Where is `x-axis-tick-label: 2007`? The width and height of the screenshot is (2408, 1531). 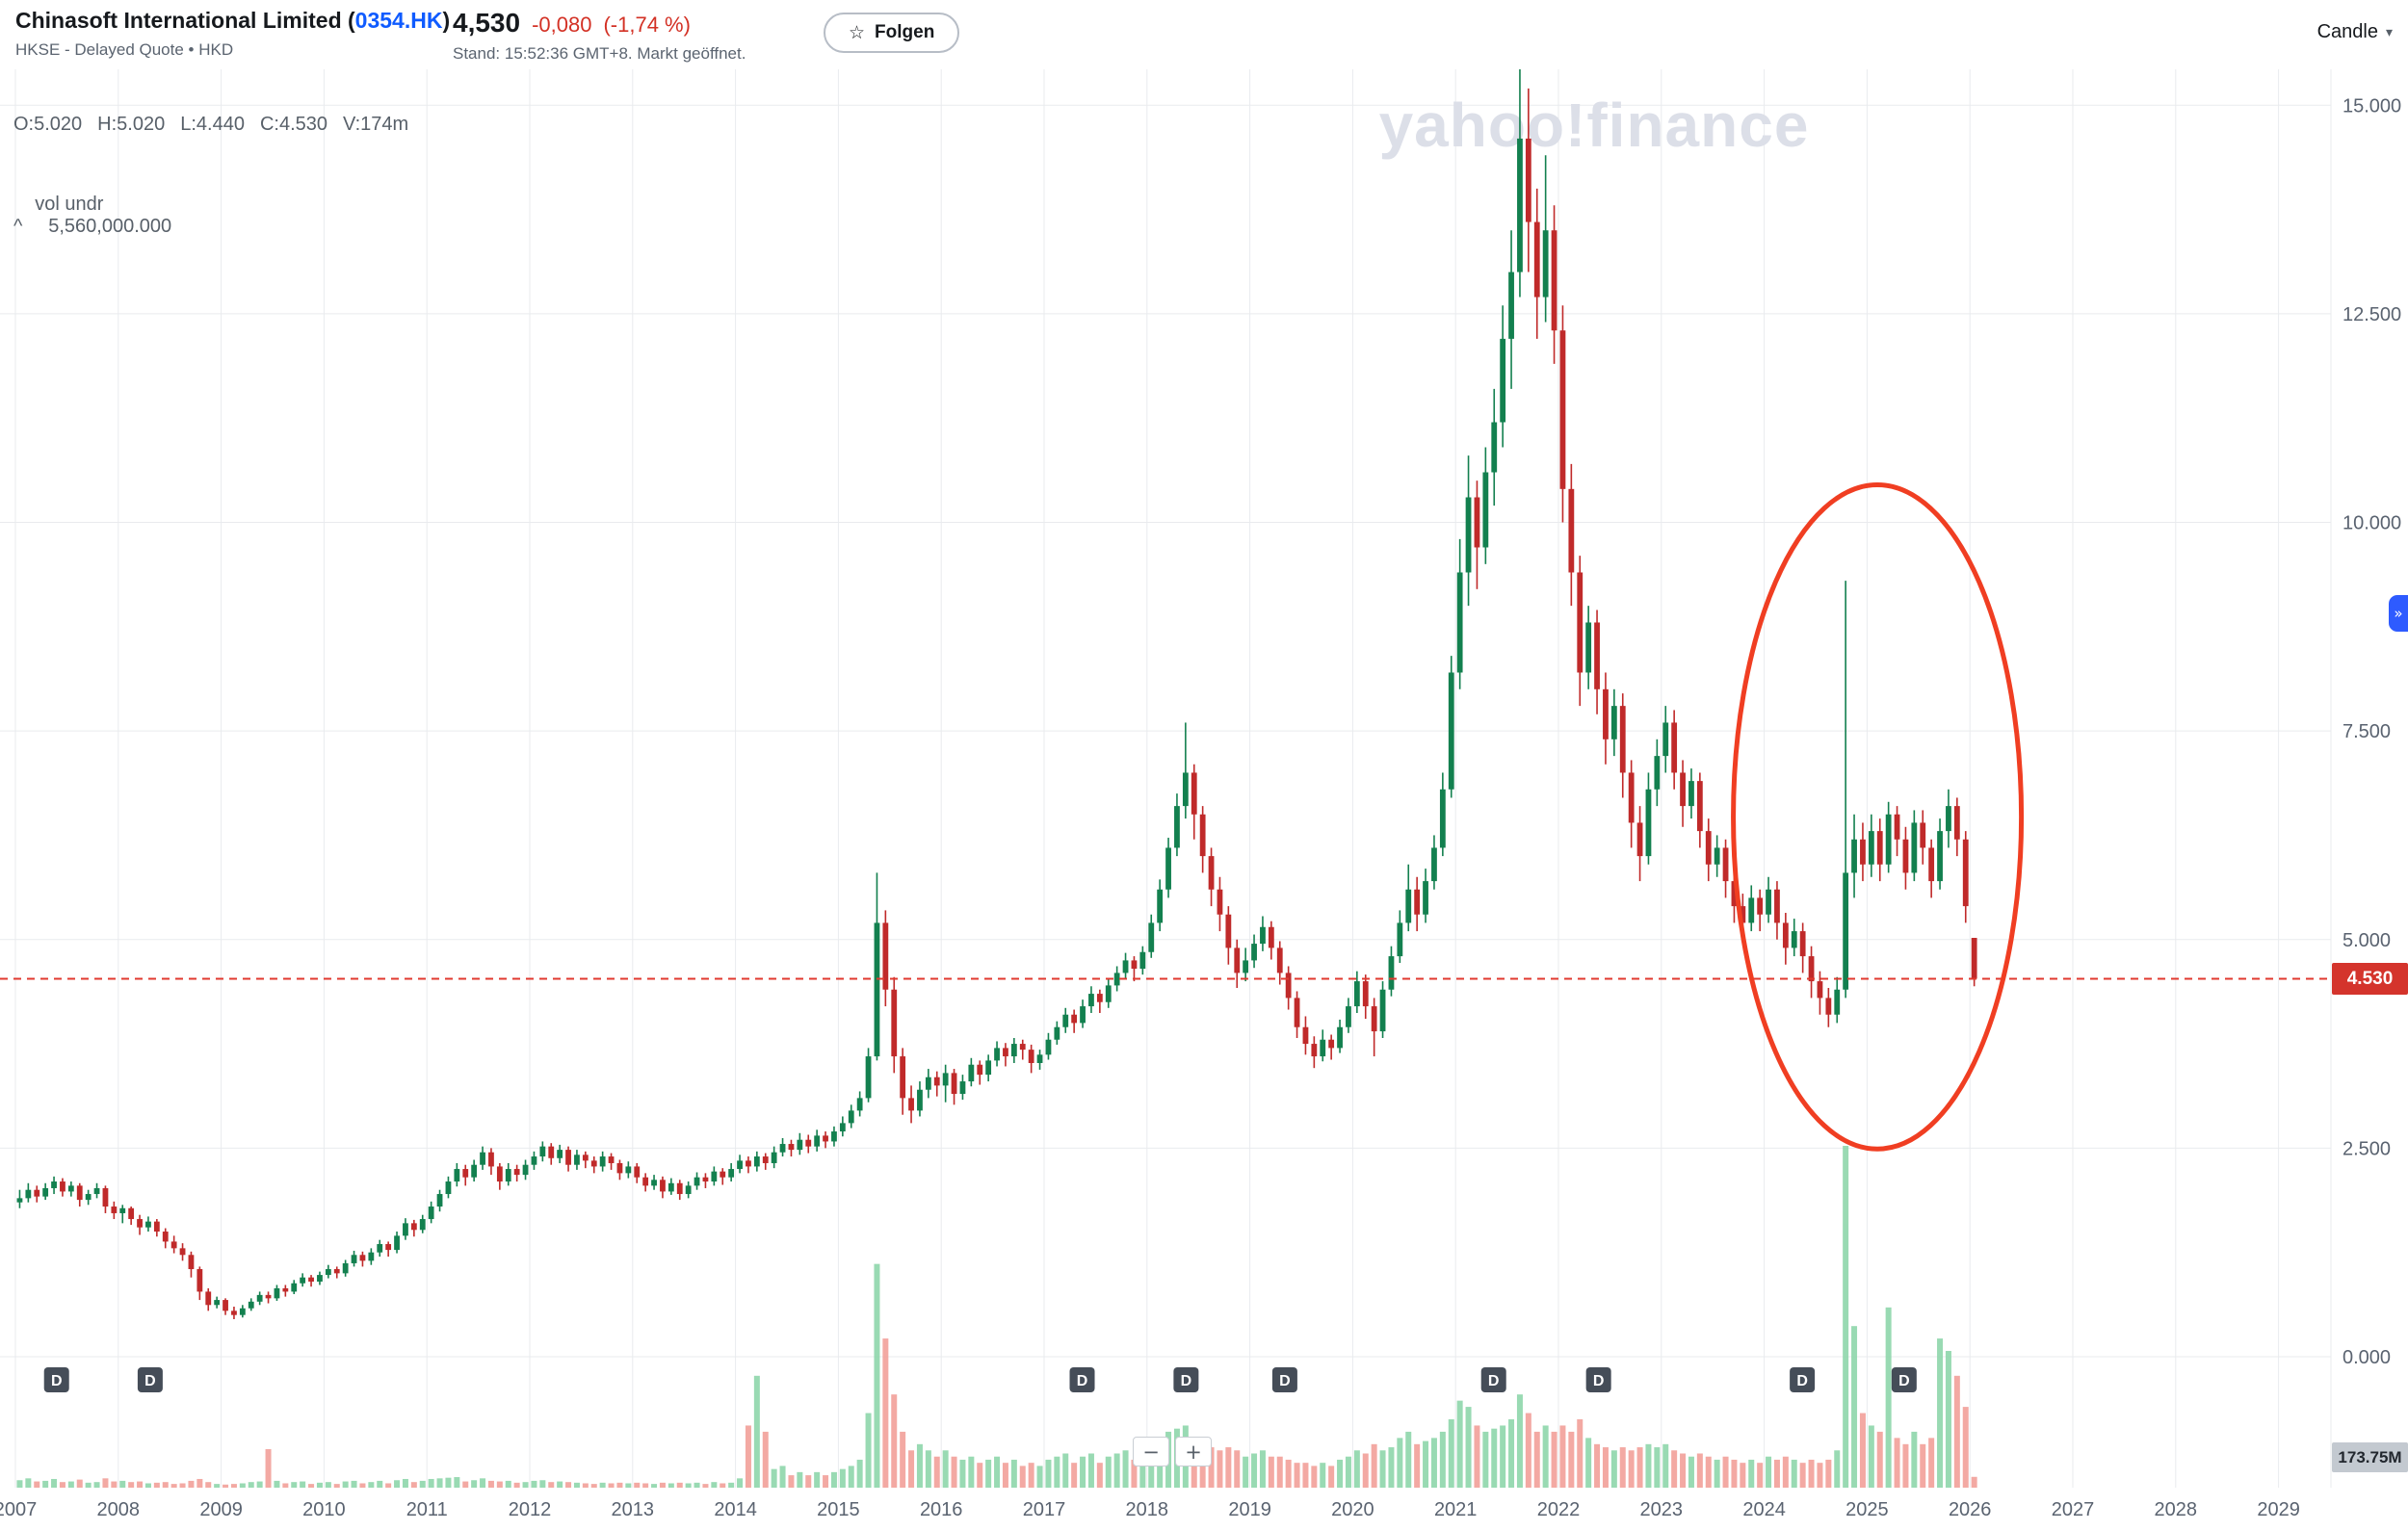
x-axis-tick-label: 2007 is located at coordinates (18, 1509).